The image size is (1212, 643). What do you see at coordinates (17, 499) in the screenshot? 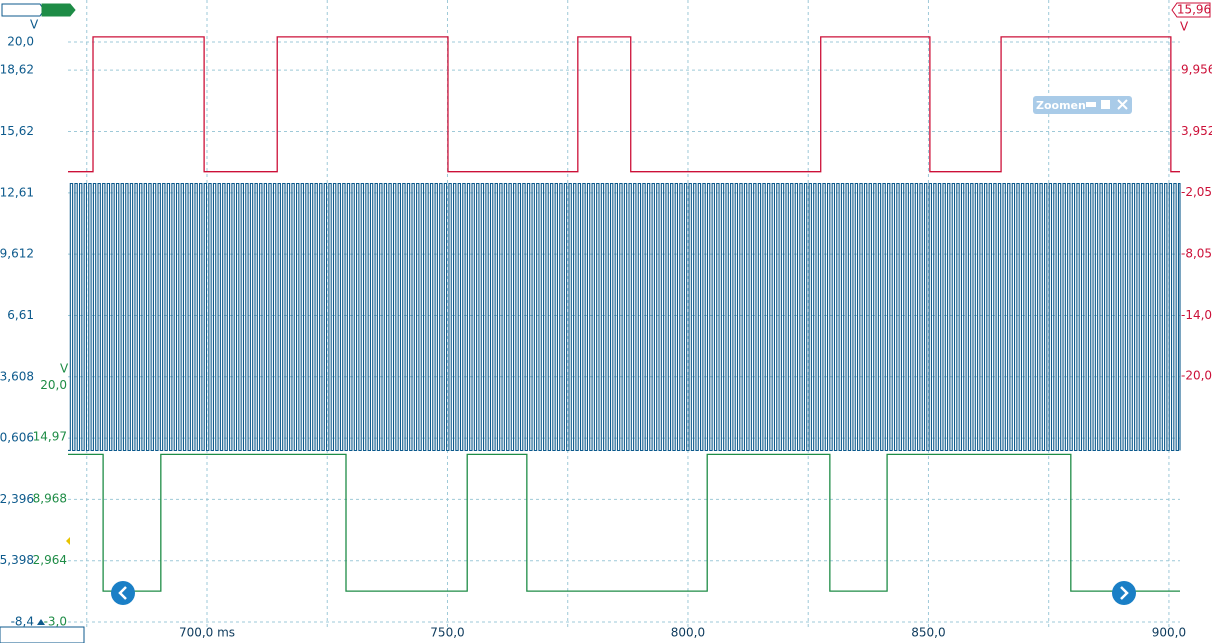
I see `left-tick-label: -2,396` at bounding box center [17, 499].